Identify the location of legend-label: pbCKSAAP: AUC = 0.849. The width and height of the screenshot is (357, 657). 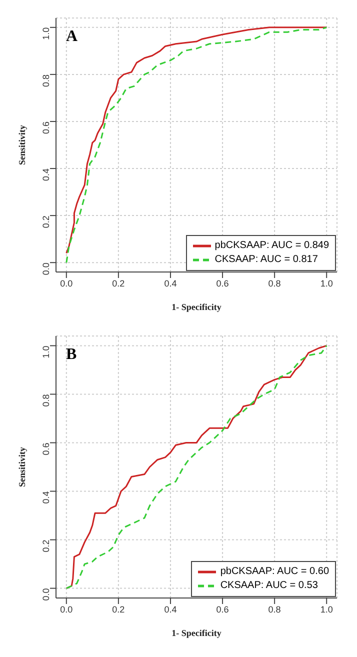
(271, 246).